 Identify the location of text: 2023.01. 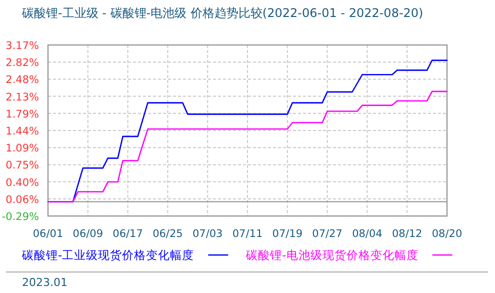
(45, 282).